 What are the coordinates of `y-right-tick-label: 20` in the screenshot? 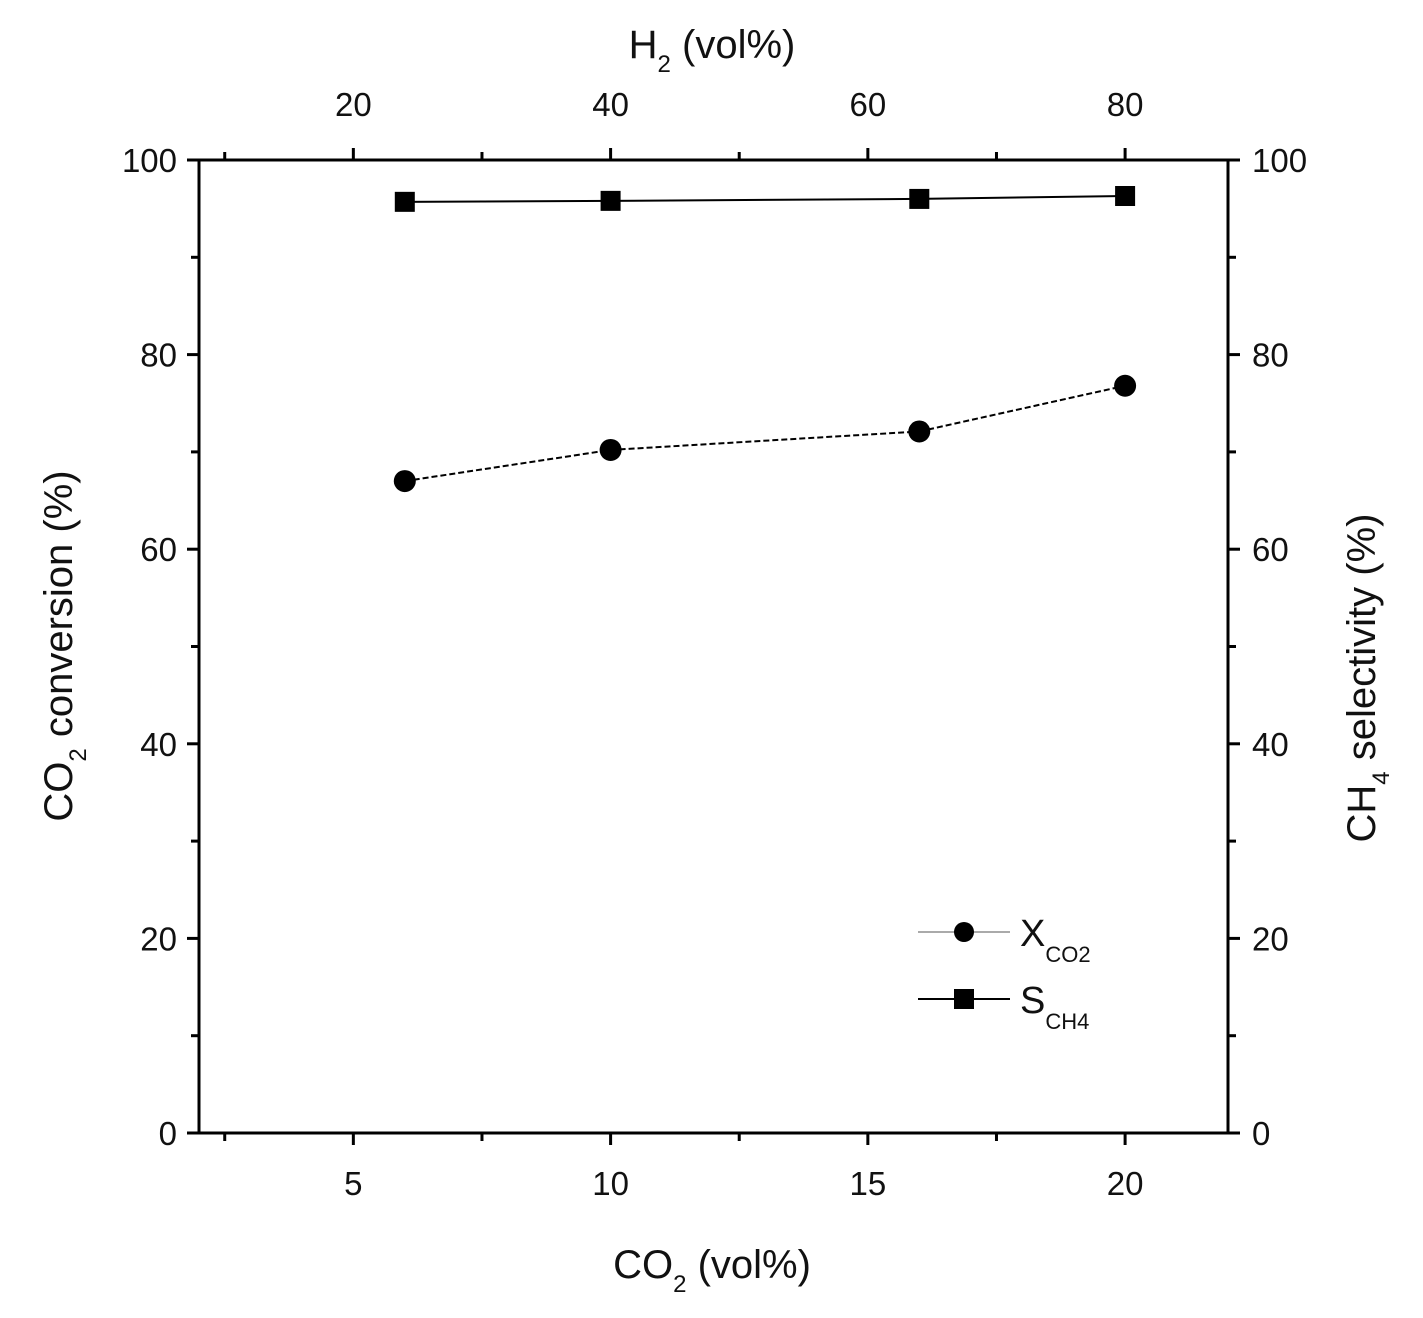 It's located at (1270, 938).